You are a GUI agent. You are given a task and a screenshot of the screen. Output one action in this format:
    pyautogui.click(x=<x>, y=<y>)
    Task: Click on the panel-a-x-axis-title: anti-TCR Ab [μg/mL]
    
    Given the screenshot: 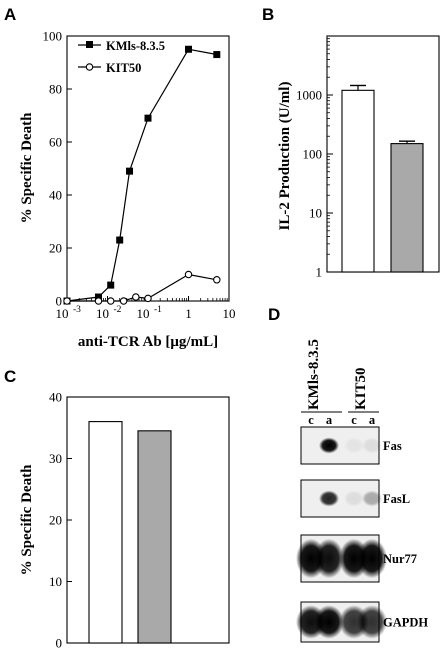 What is the action you would take?
    pyautogui.click(x=148, y=342)
    